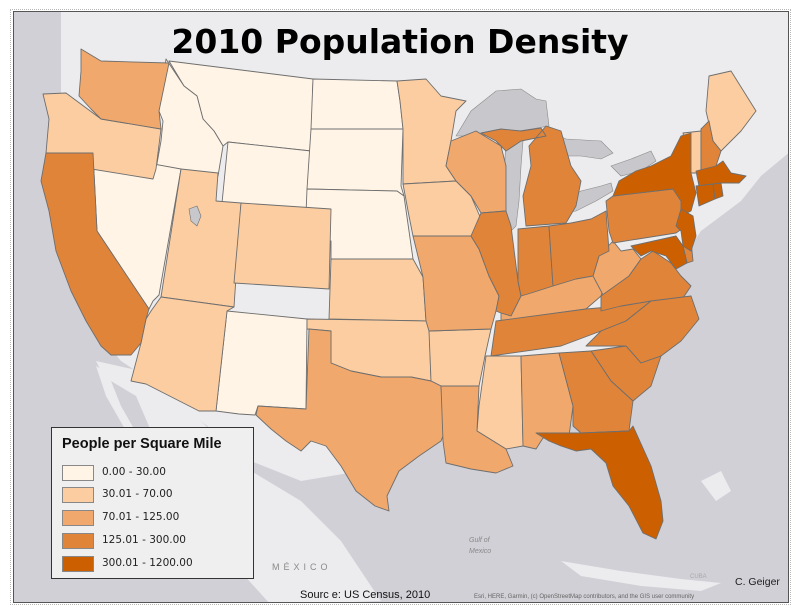 This screenshot has height=616, width=800. What do you see at coordinates (302, 567) in the screenshot?
I see `label-mexico: MÉXICO` at bounding box center [302, 567].